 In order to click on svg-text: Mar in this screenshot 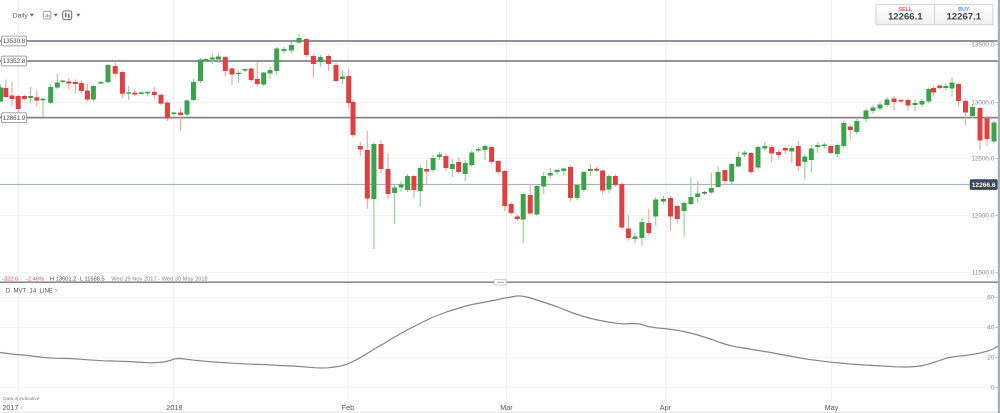, I will do `click(506, 407)`.